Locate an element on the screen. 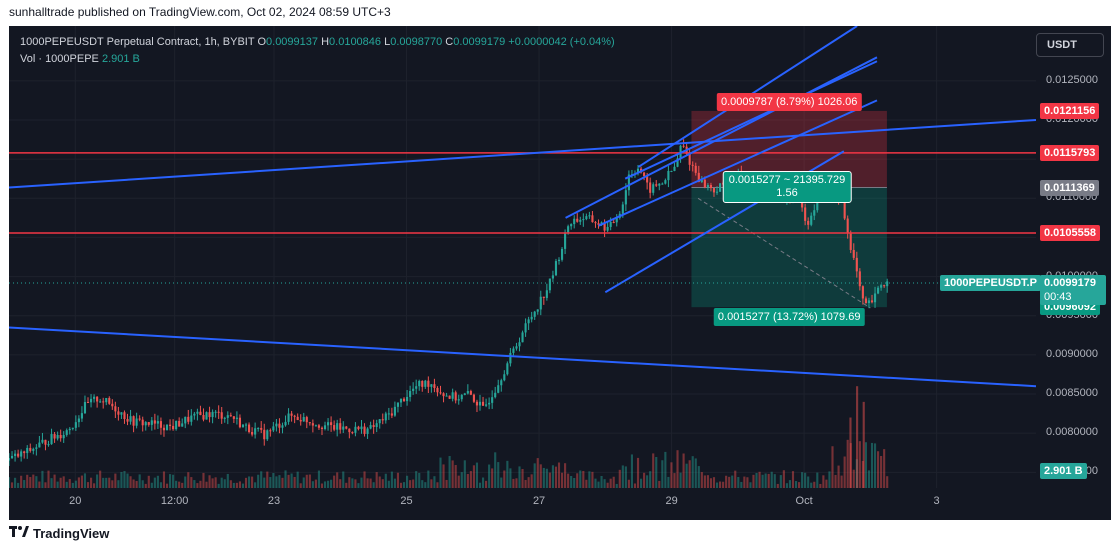  x-tick-label: 29 is located at coordinates (671, 501).